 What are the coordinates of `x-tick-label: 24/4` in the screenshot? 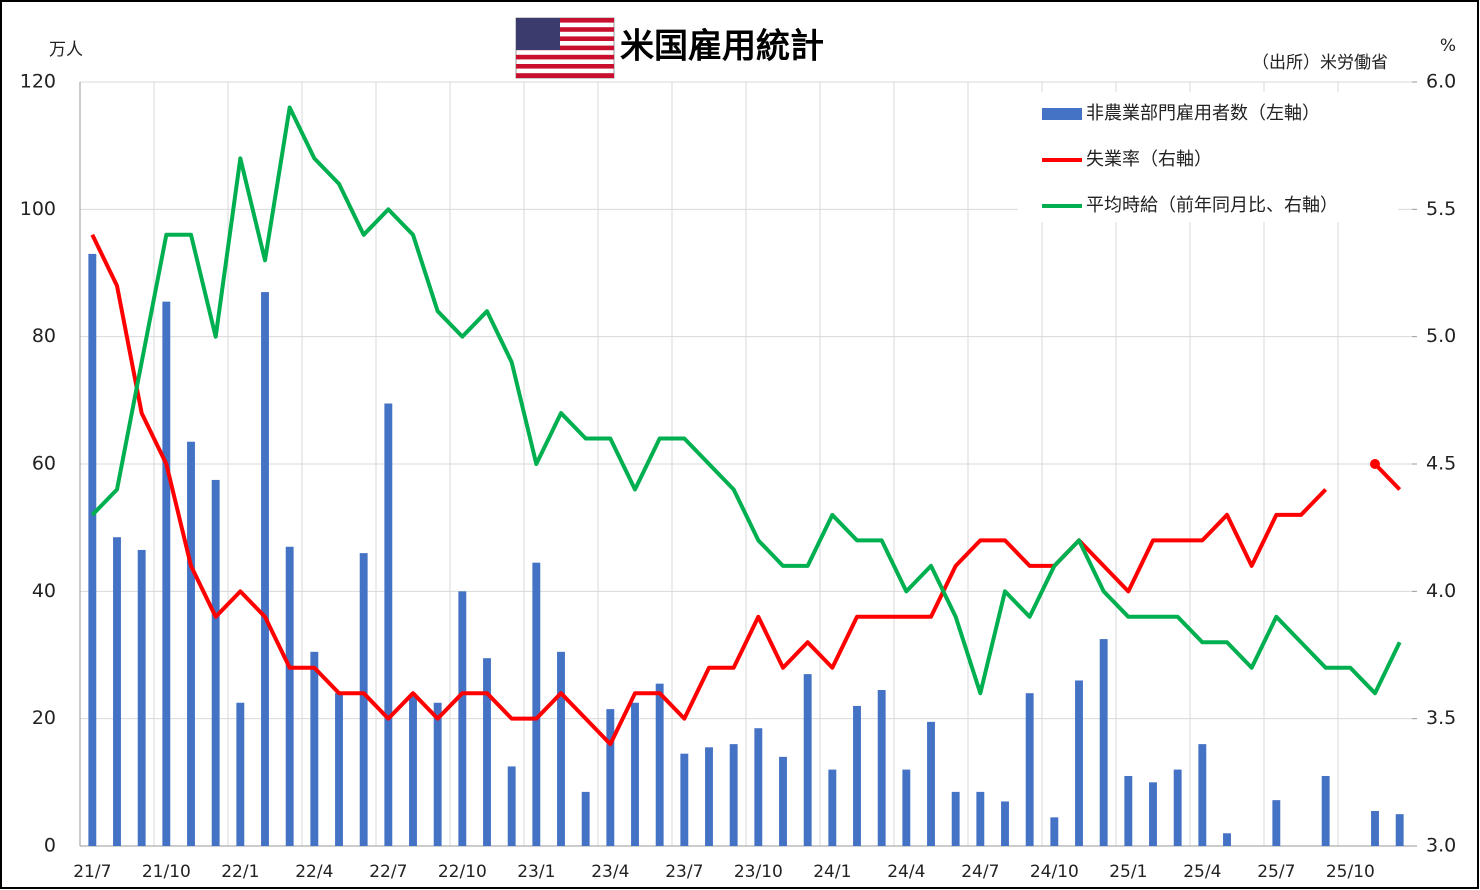 It's located at (906, 872).